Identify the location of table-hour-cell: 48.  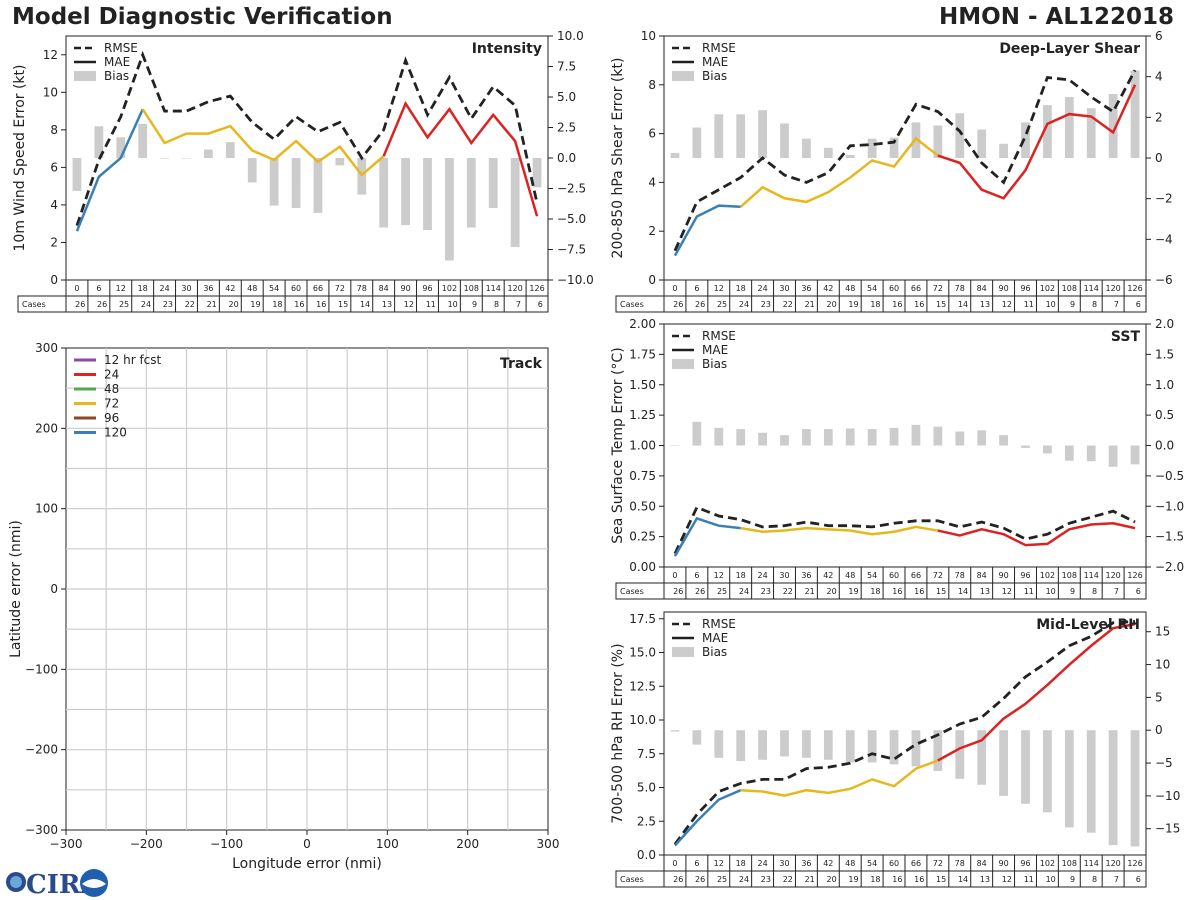
(850, 288).